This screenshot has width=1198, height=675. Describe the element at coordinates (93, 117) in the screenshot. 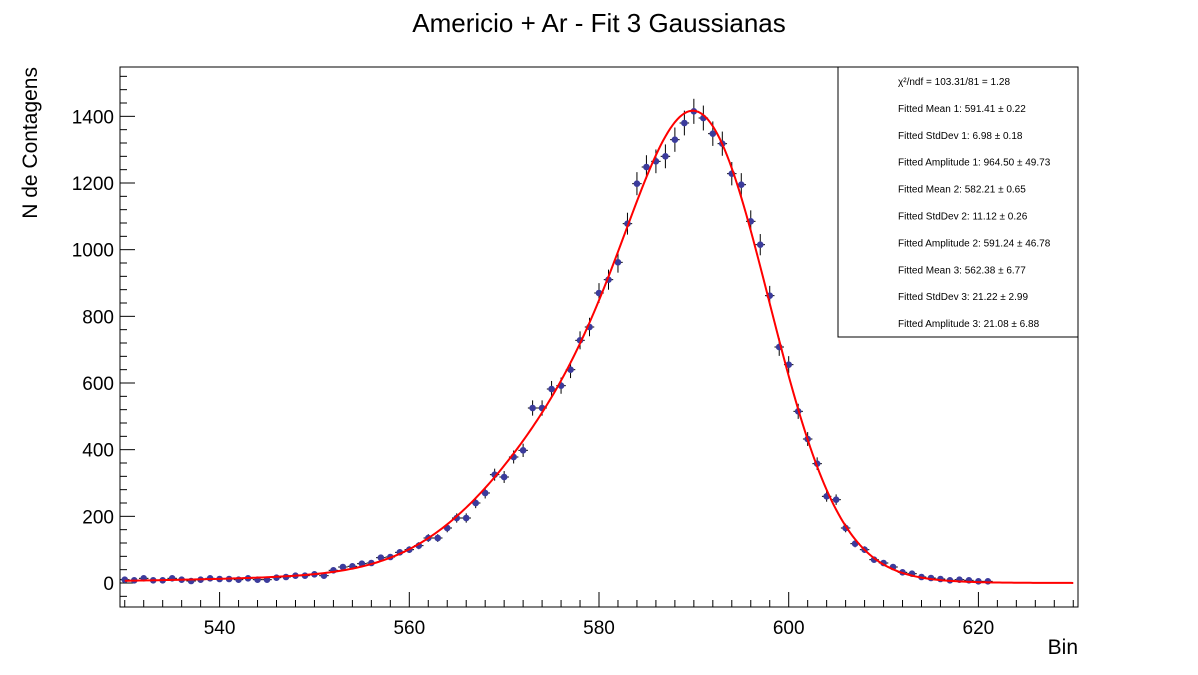

I see `y-tick-label: 1400` at that location.